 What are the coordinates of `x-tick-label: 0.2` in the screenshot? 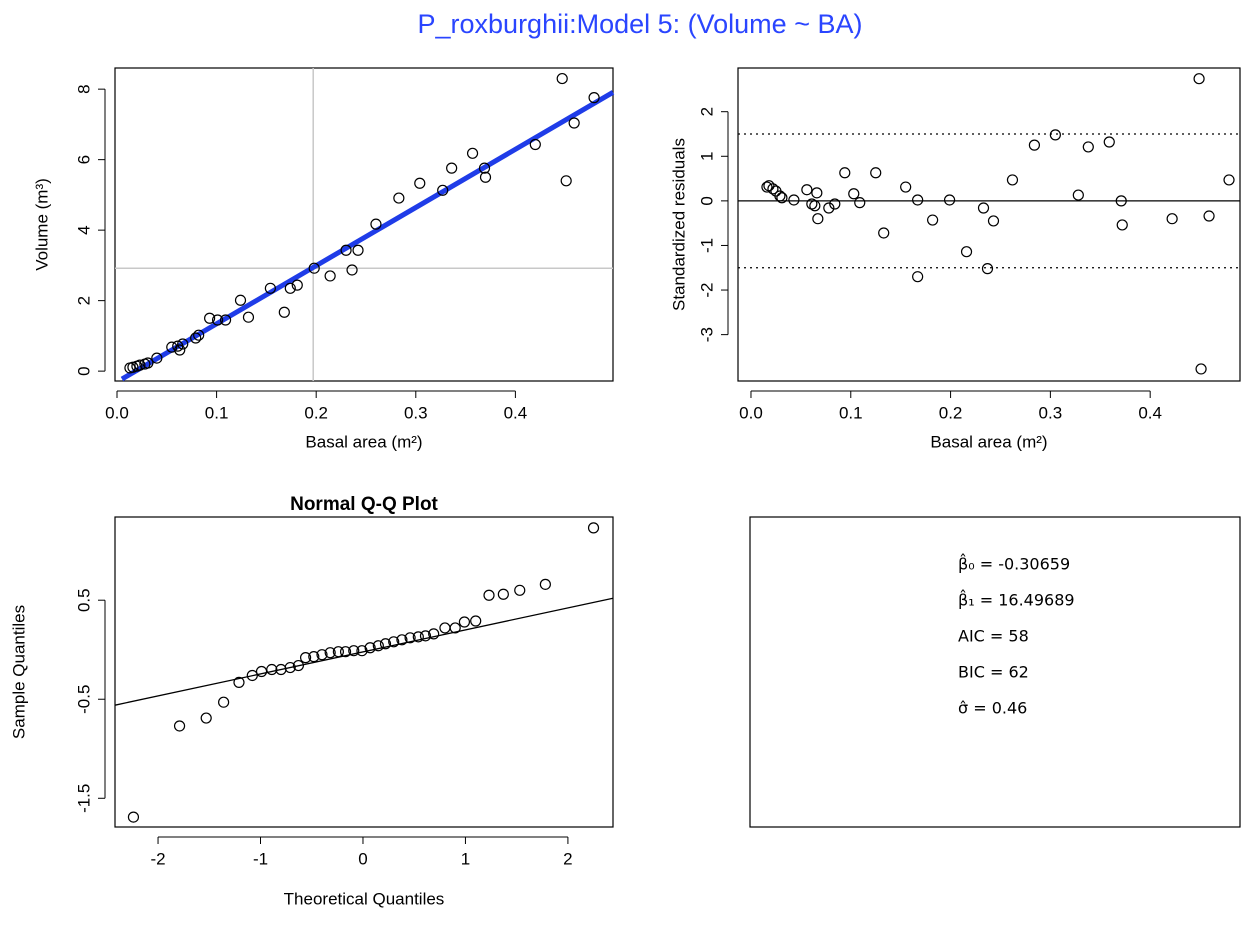 It's located at (316, 412).